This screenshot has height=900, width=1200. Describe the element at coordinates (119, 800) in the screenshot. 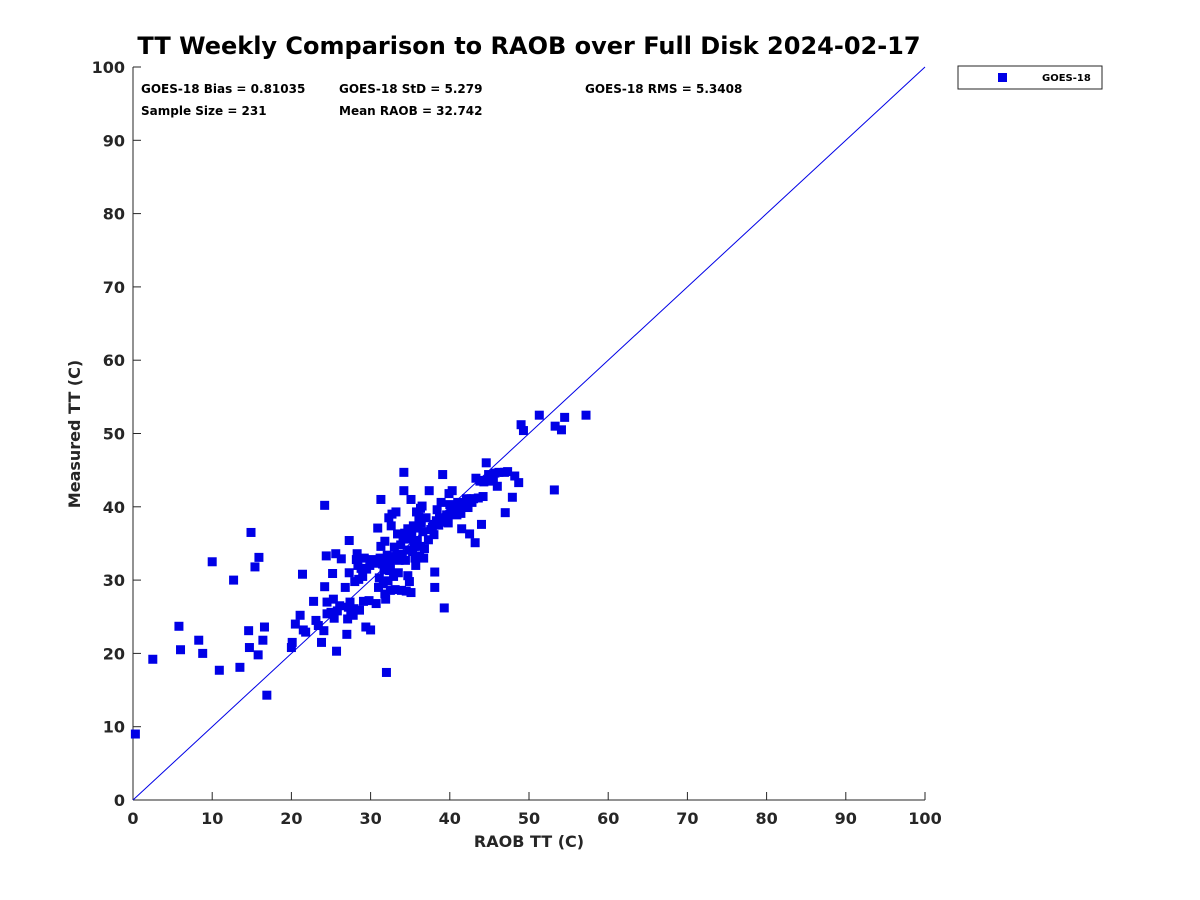

I see `y-tick-label: 0` at that location.